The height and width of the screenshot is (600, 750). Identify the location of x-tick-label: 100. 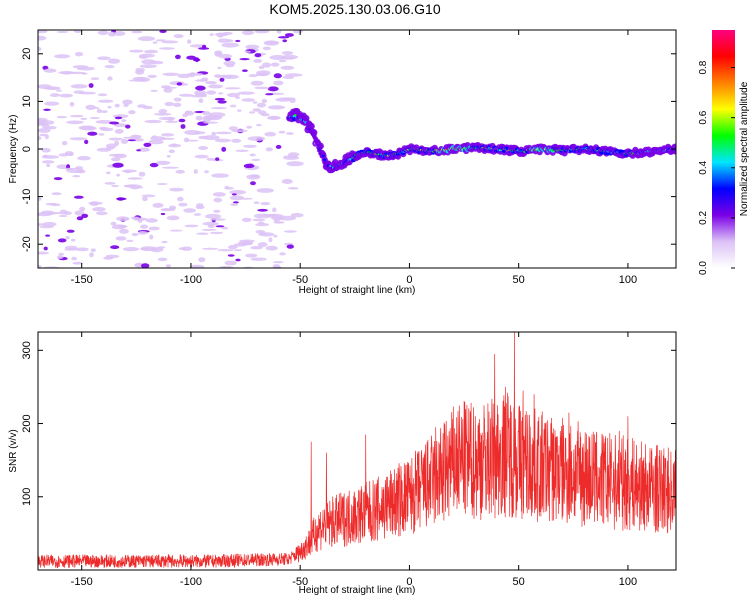
(628, 582).